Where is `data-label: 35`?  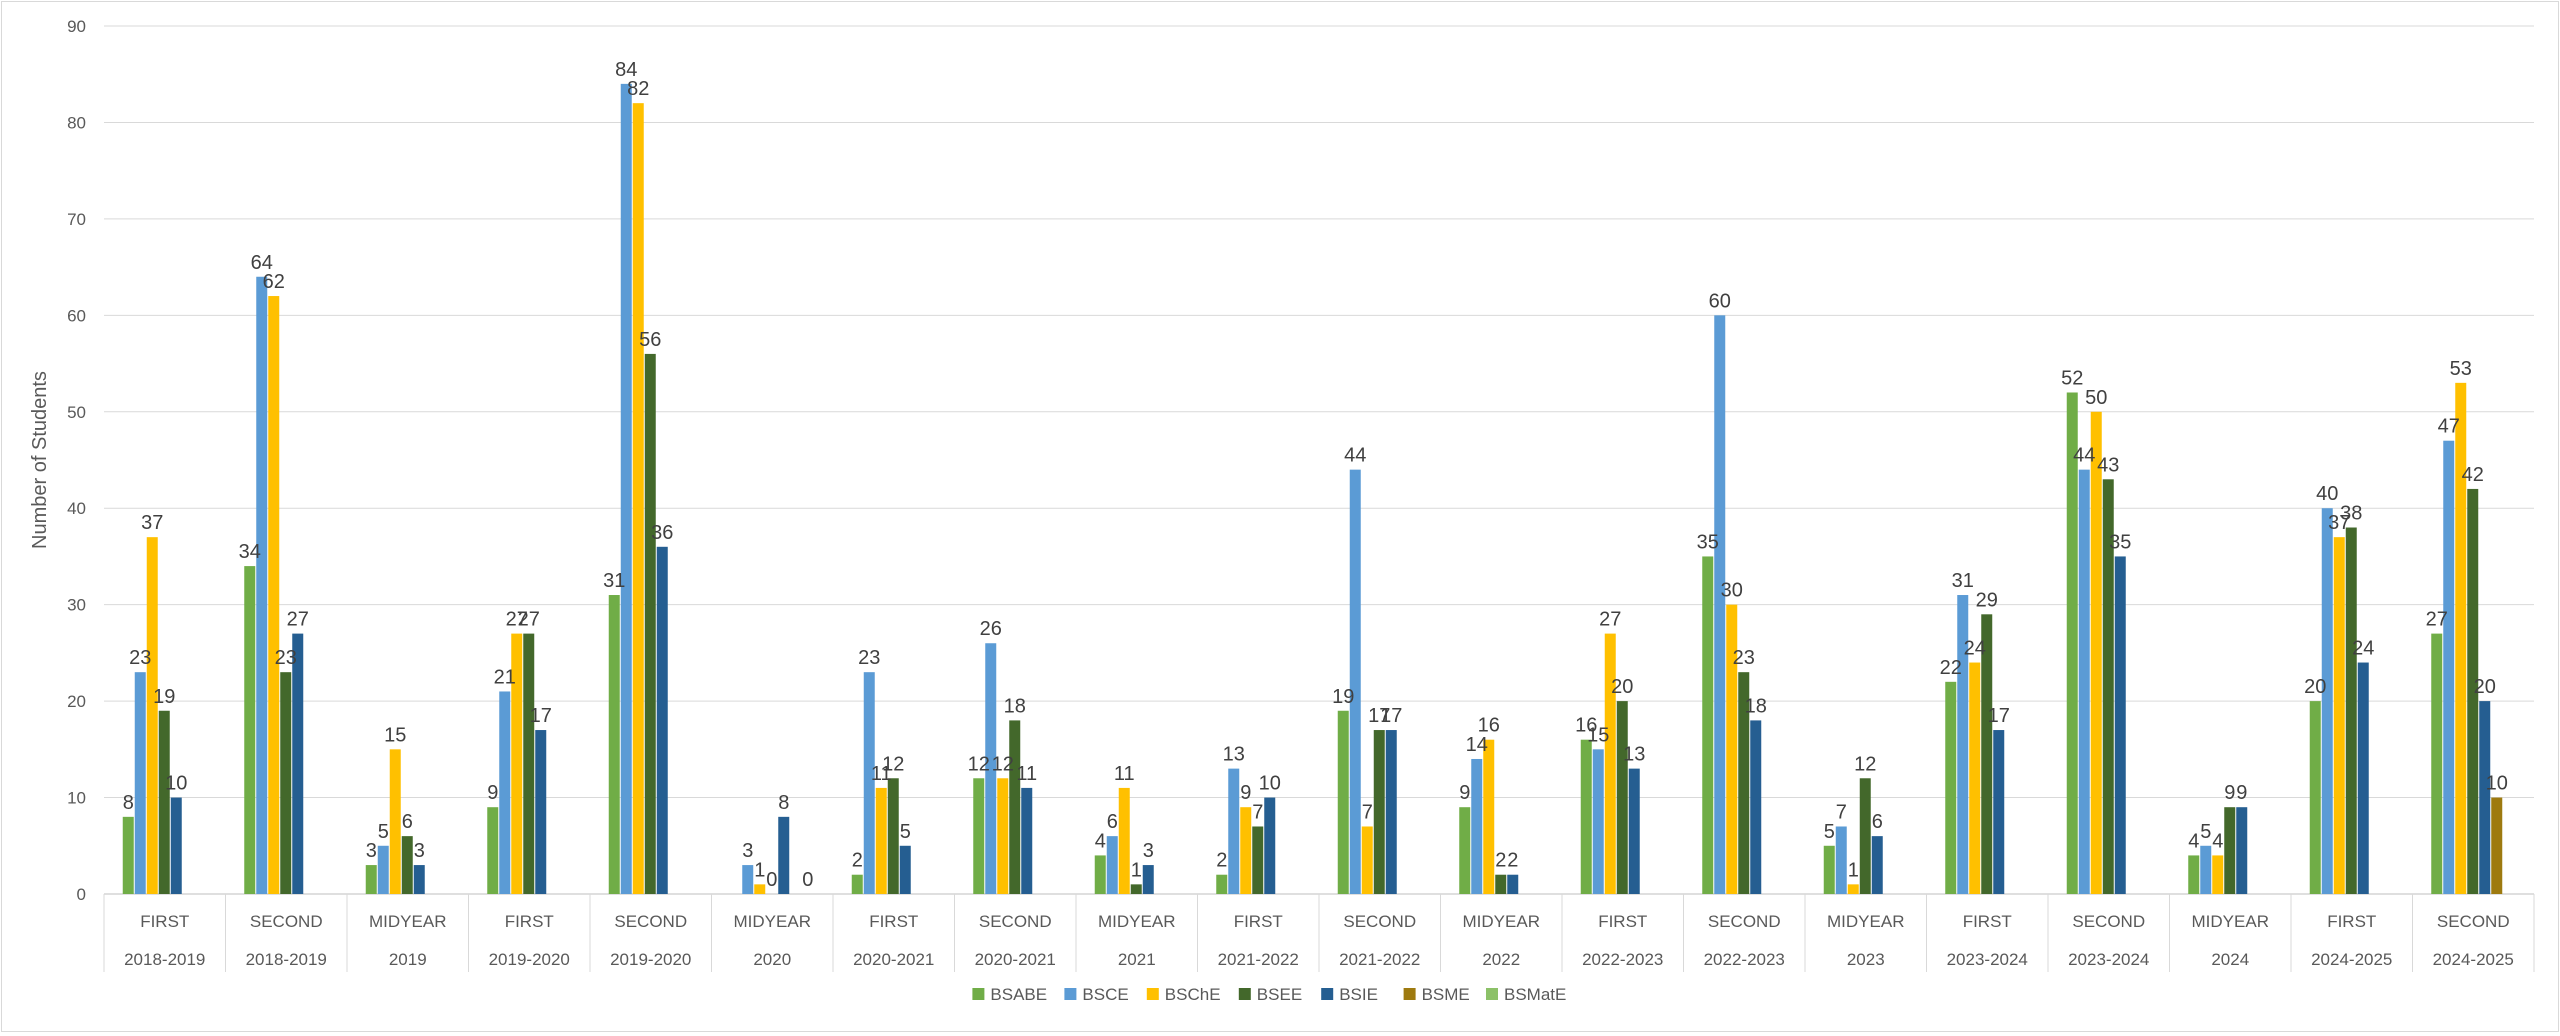
data-label: 35 is located at coordinates (1708, 542).